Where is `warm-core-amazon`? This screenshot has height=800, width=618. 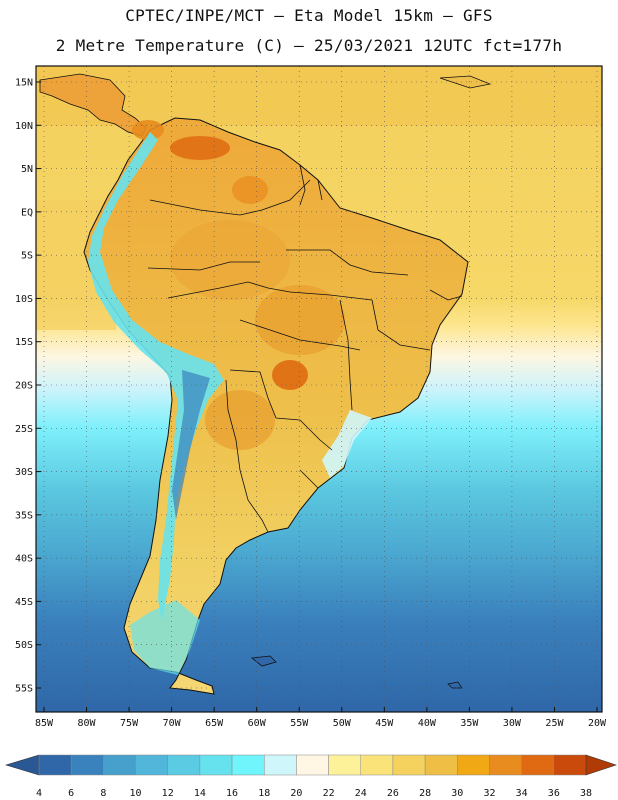
warm-core-amazon is located at coordinates (230, 260).